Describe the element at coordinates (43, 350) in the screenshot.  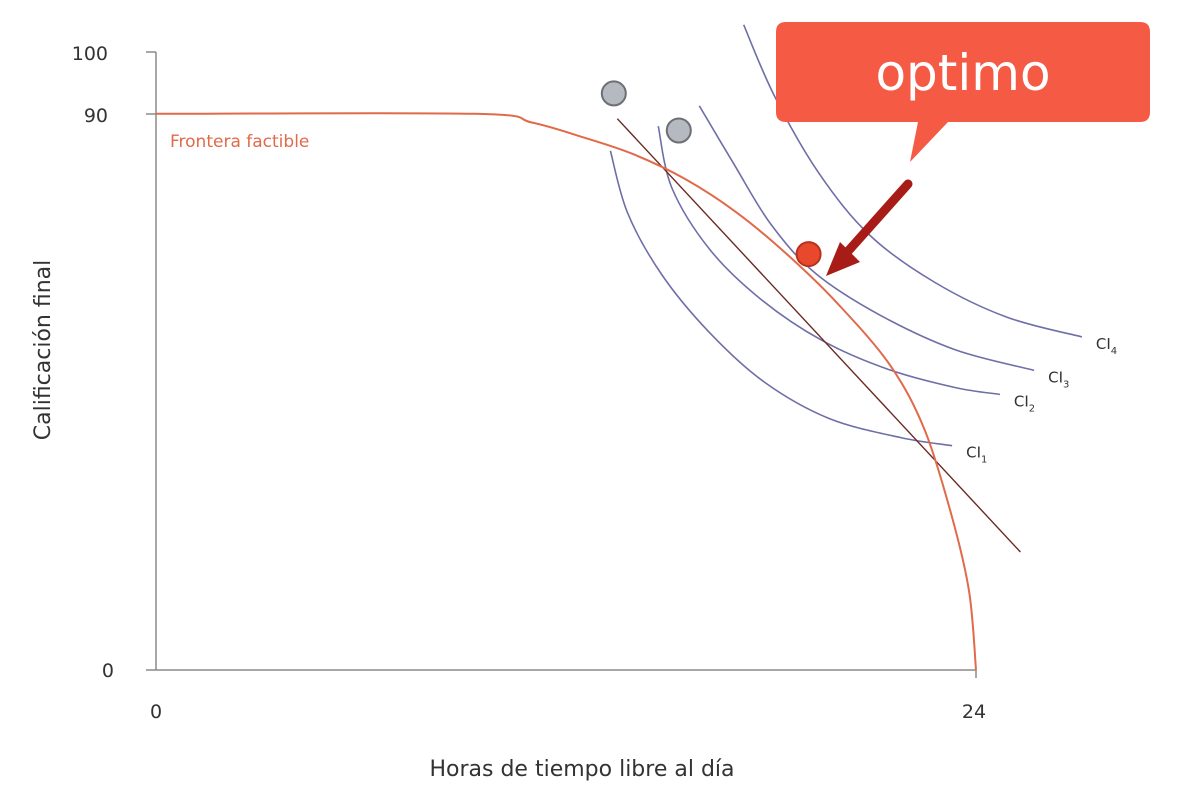
I see `y-axis-label: Calificación final` at that location.